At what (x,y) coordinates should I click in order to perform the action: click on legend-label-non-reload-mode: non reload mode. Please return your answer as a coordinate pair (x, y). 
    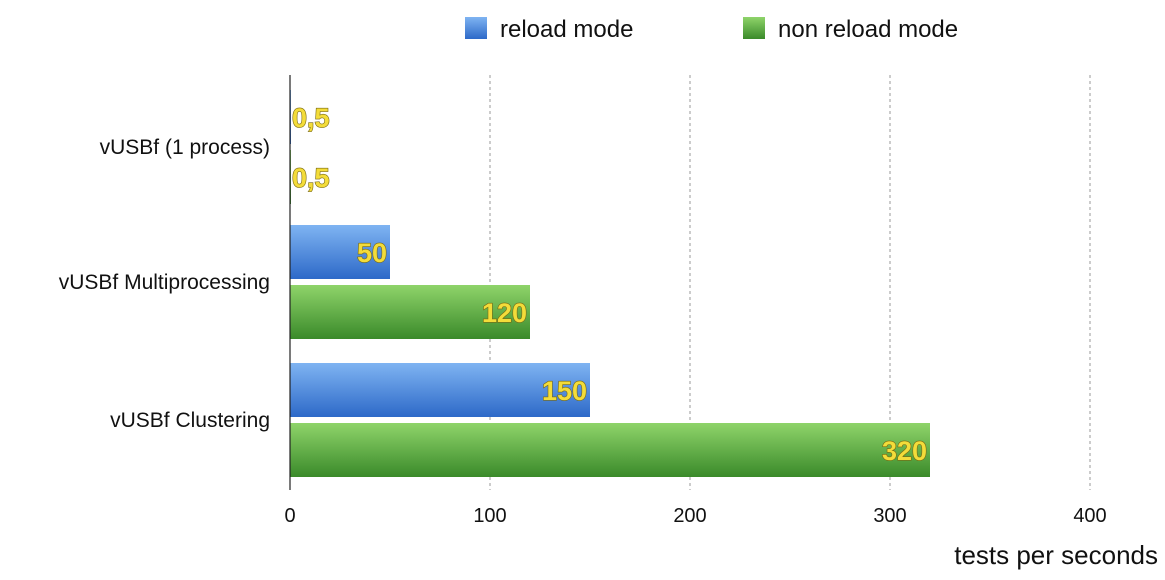
    Looking at the image, I should click on (868, 29).